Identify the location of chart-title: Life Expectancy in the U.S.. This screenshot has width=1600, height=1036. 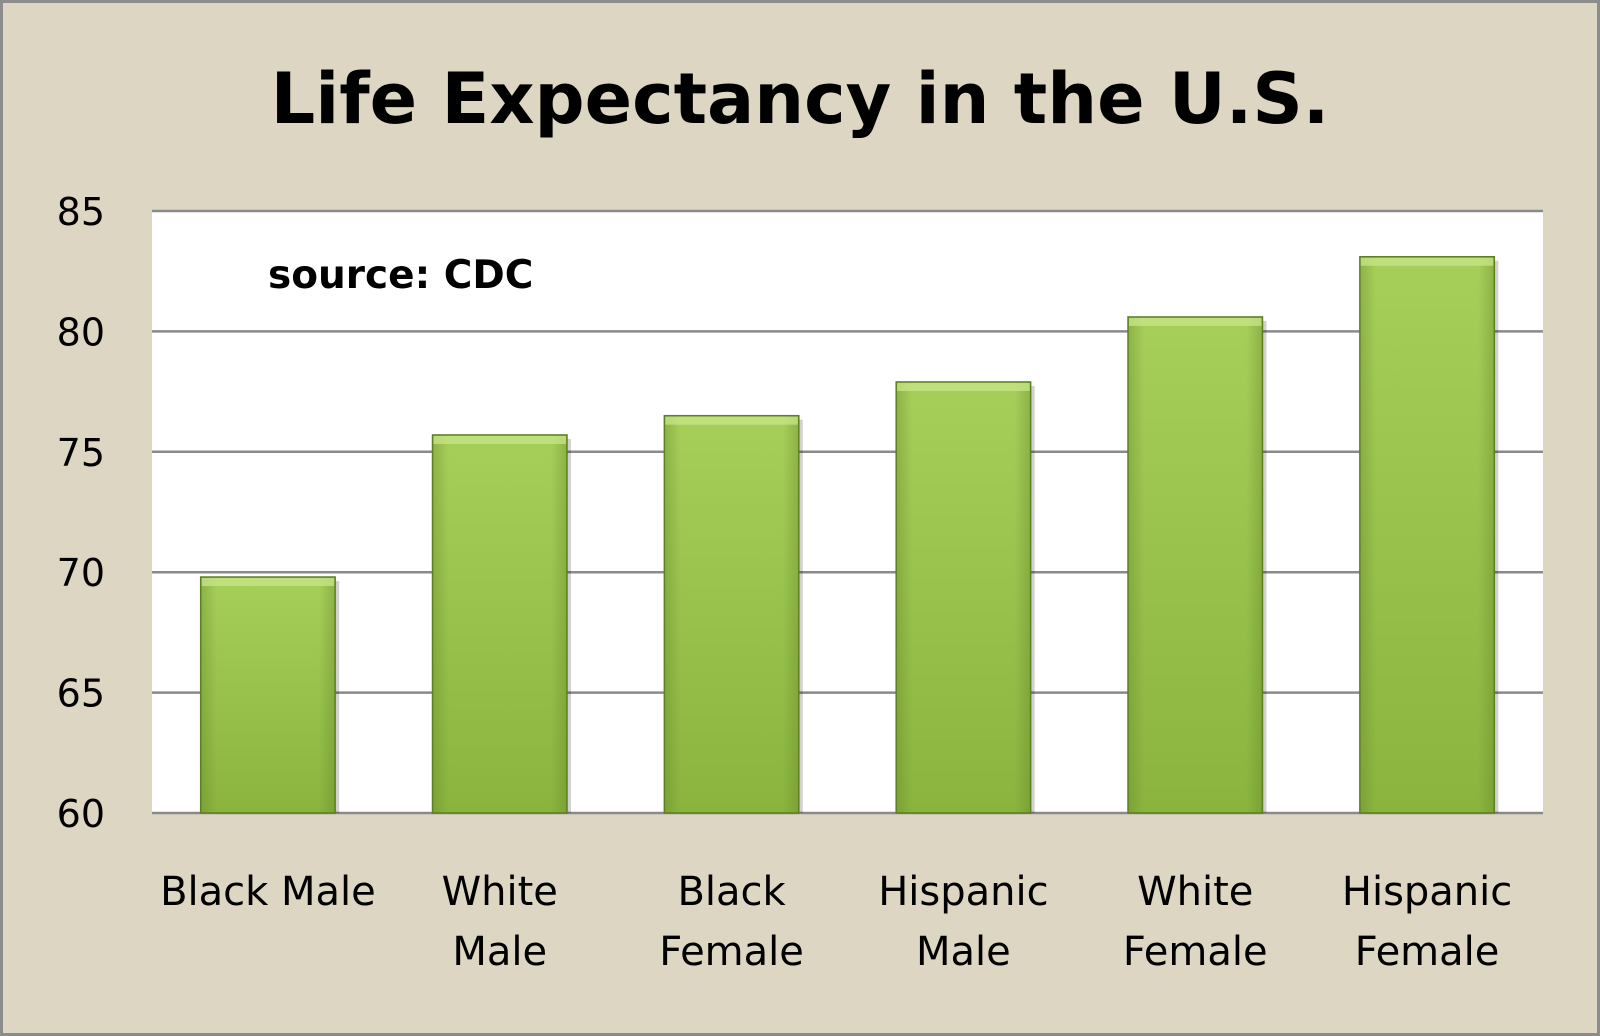
(800, 99).